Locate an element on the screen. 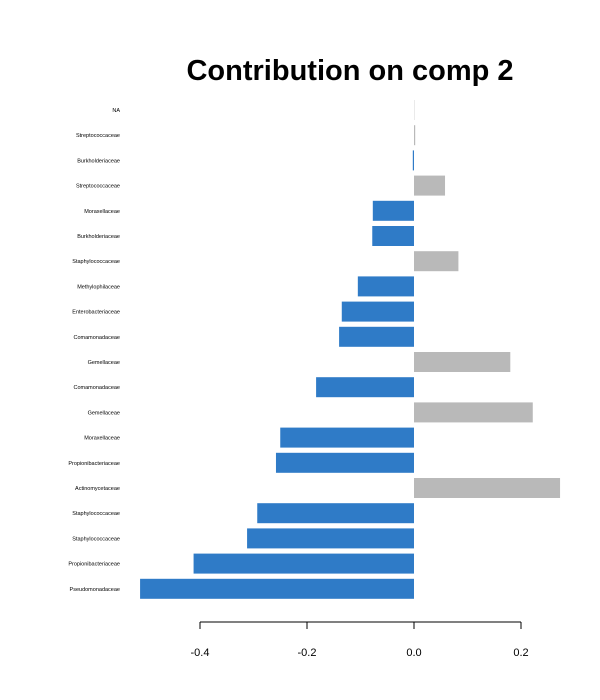  x-tick-label: -0.2 is located at coordinates (307, 653).